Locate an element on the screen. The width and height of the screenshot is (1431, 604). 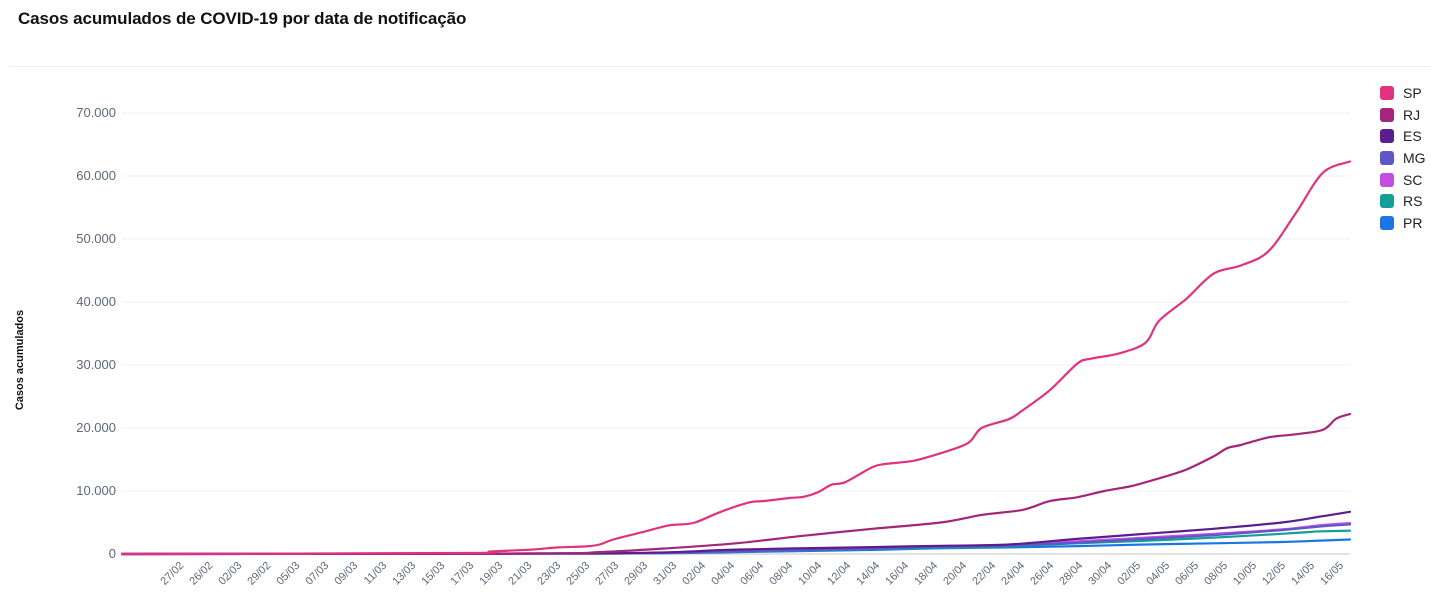
x-tick-label: 28/04 is located at coordinates (1071, 574).